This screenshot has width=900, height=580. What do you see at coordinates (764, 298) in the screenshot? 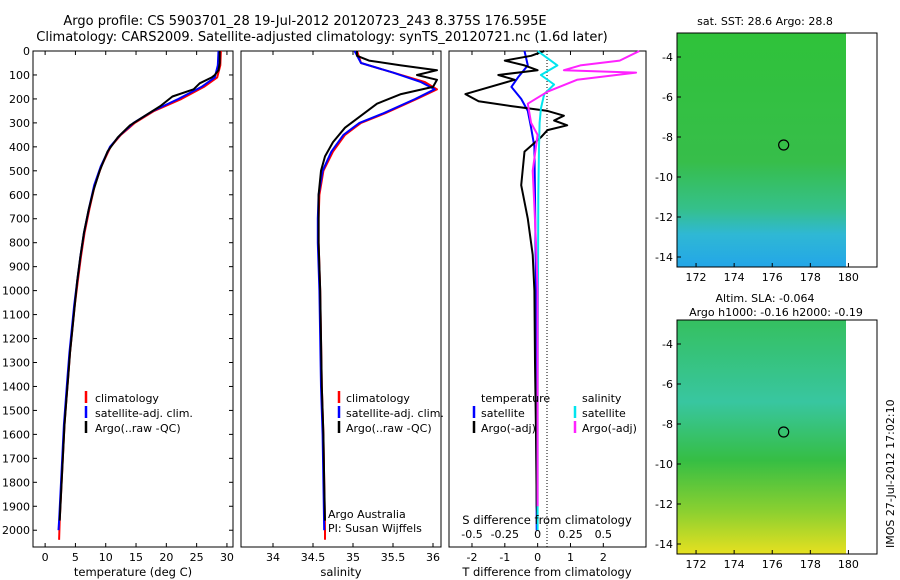
I see `sla-map-title: Altim. SLA: -0.064` at bounding box center [764, 298].